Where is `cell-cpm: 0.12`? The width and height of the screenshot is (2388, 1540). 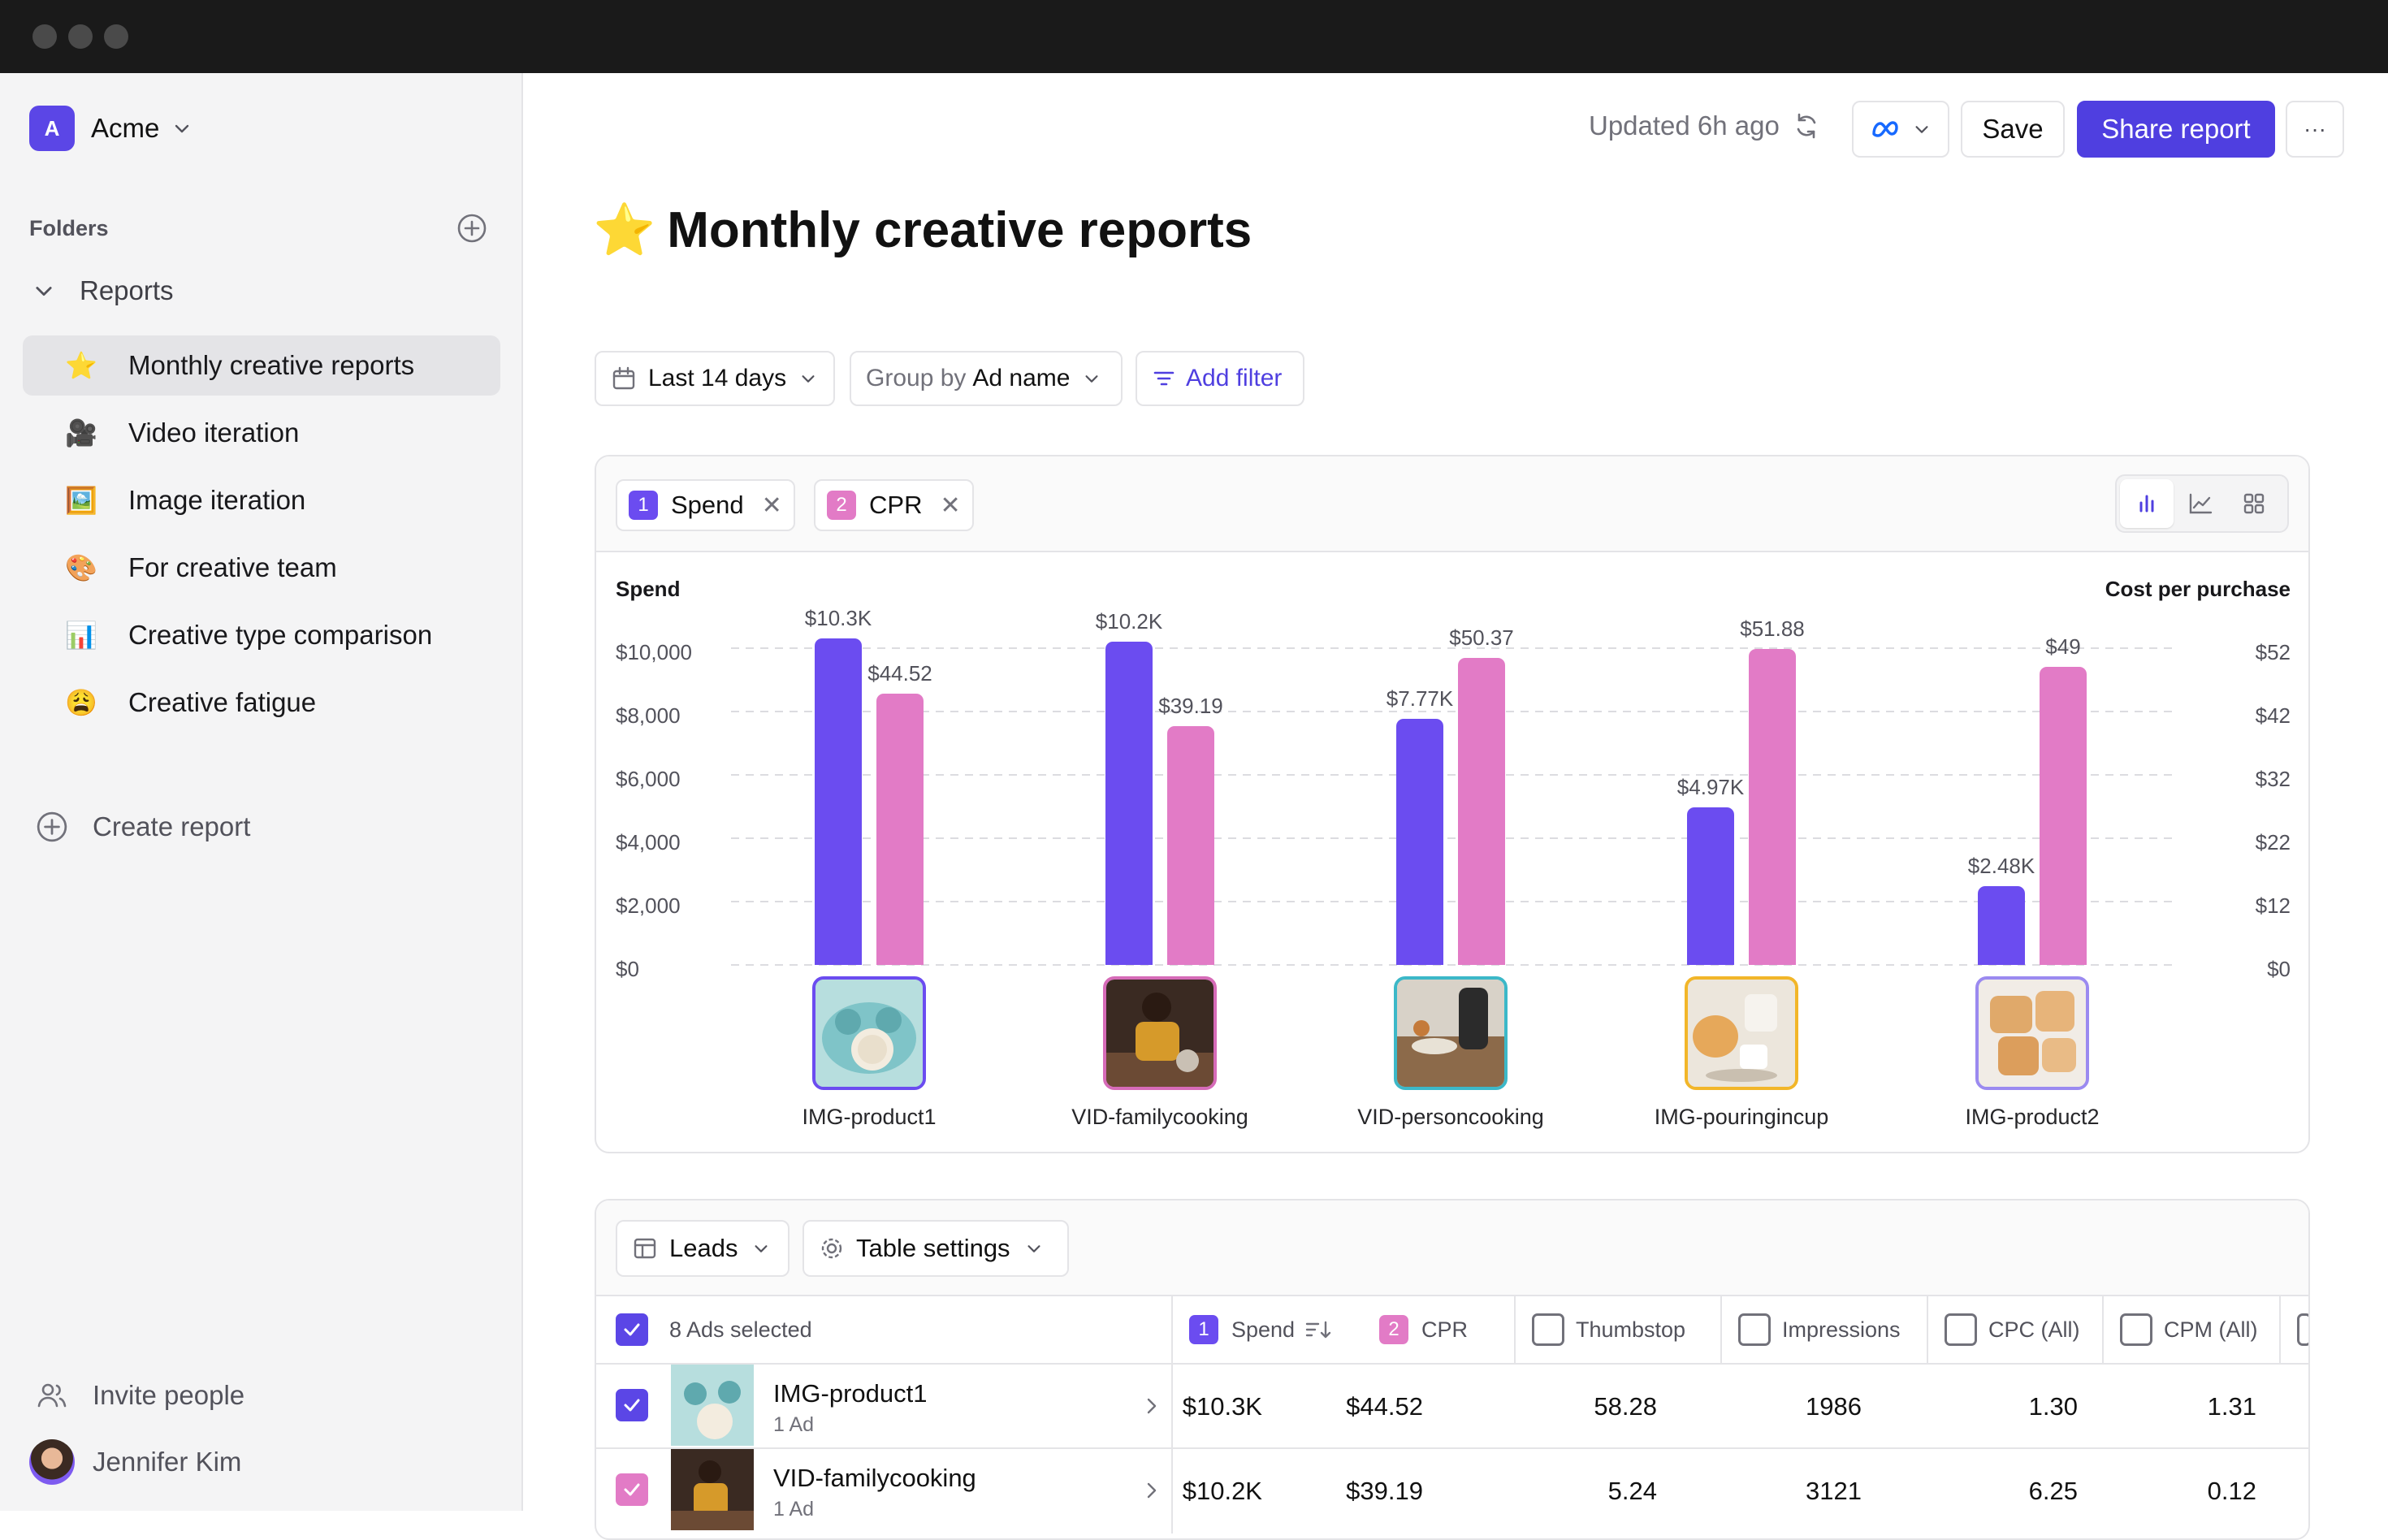
cell-cpm: 0.12 is located at coordinates (2231, 1491).